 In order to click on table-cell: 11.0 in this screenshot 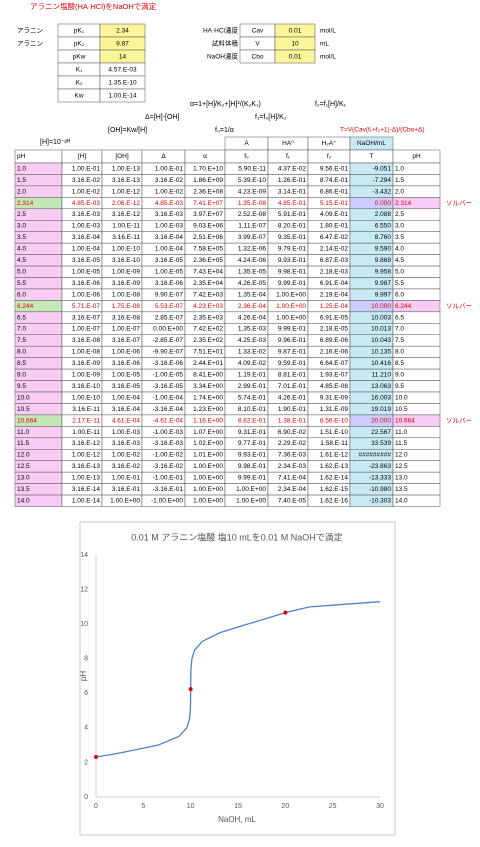, I will do `click(401, 432)`.